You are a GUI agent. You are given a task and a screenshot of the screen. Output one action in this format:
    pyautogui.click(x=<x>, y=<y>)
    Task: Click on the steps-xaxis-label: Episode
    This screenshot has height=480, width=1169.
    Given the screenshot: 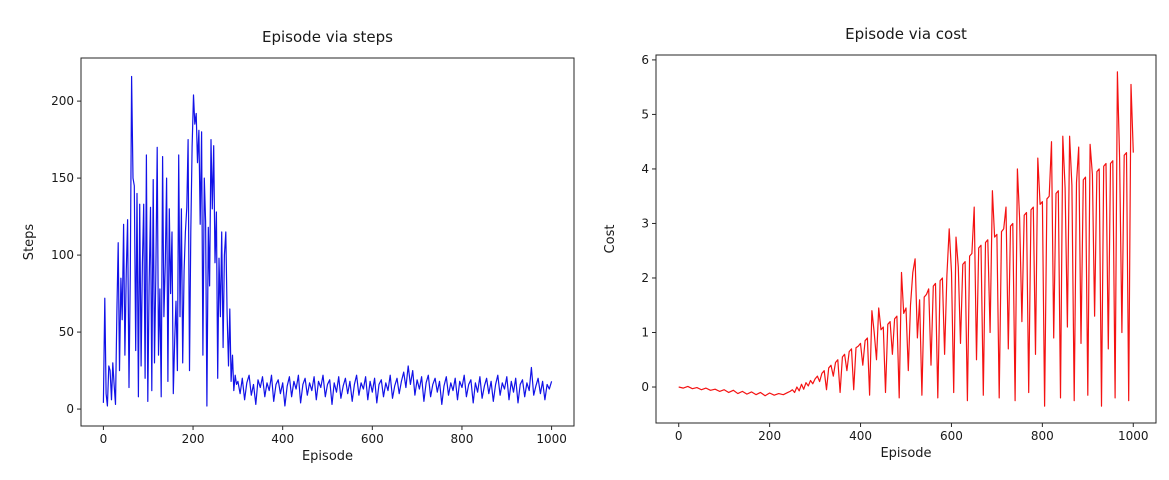 What is the action you would take?
    pyautogui.click(x=327, y=456)
    